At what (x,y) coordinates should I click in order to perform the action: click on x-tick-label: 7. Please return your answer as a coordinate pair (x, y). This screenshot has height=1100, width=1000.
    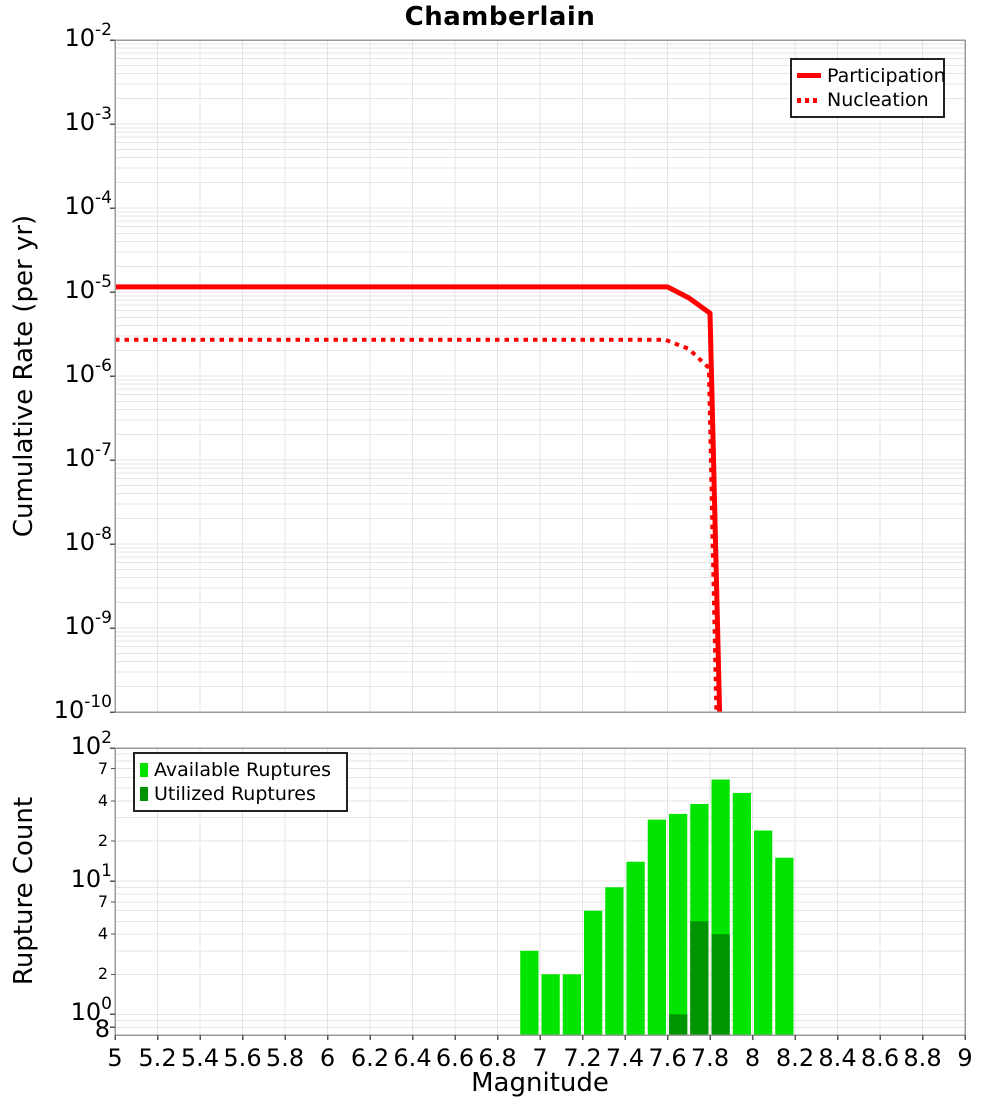
    Looking at the image, I should click on (540, 1058).